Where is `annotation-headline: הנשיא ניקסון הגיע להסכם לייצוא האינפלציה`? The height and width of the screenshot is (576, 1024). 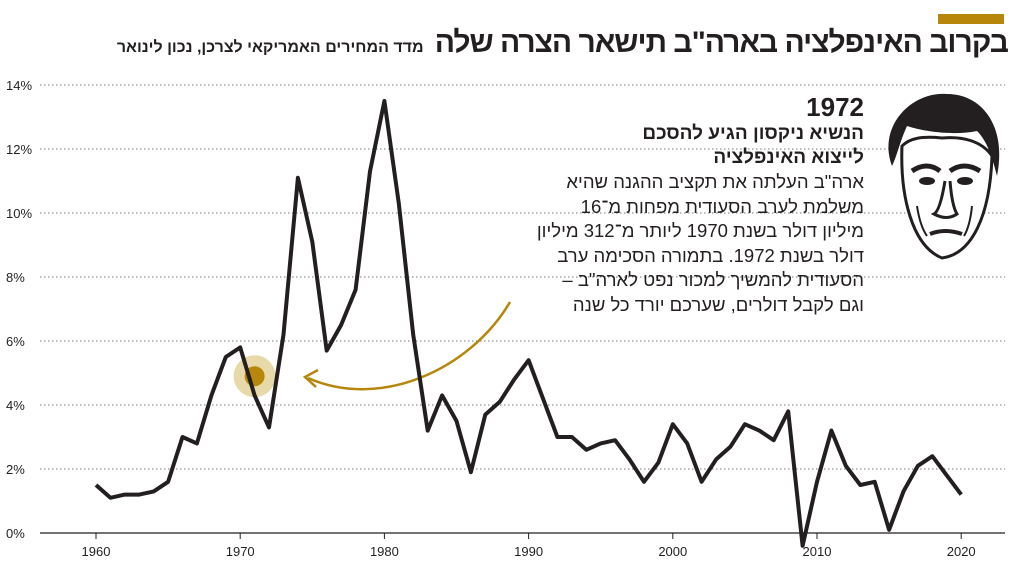 annotation-headline: הנשיא ניקסון הגיע להסכם לייצוא האינפלציה is located at coordinates (654, 146).